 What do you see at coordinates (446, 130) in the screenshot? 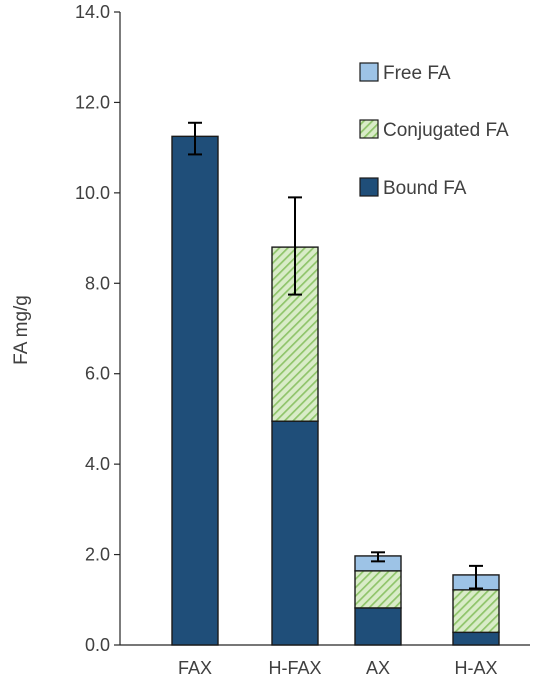
I see `legend-label: Conjugated FA` at bounding box center [446, 130].